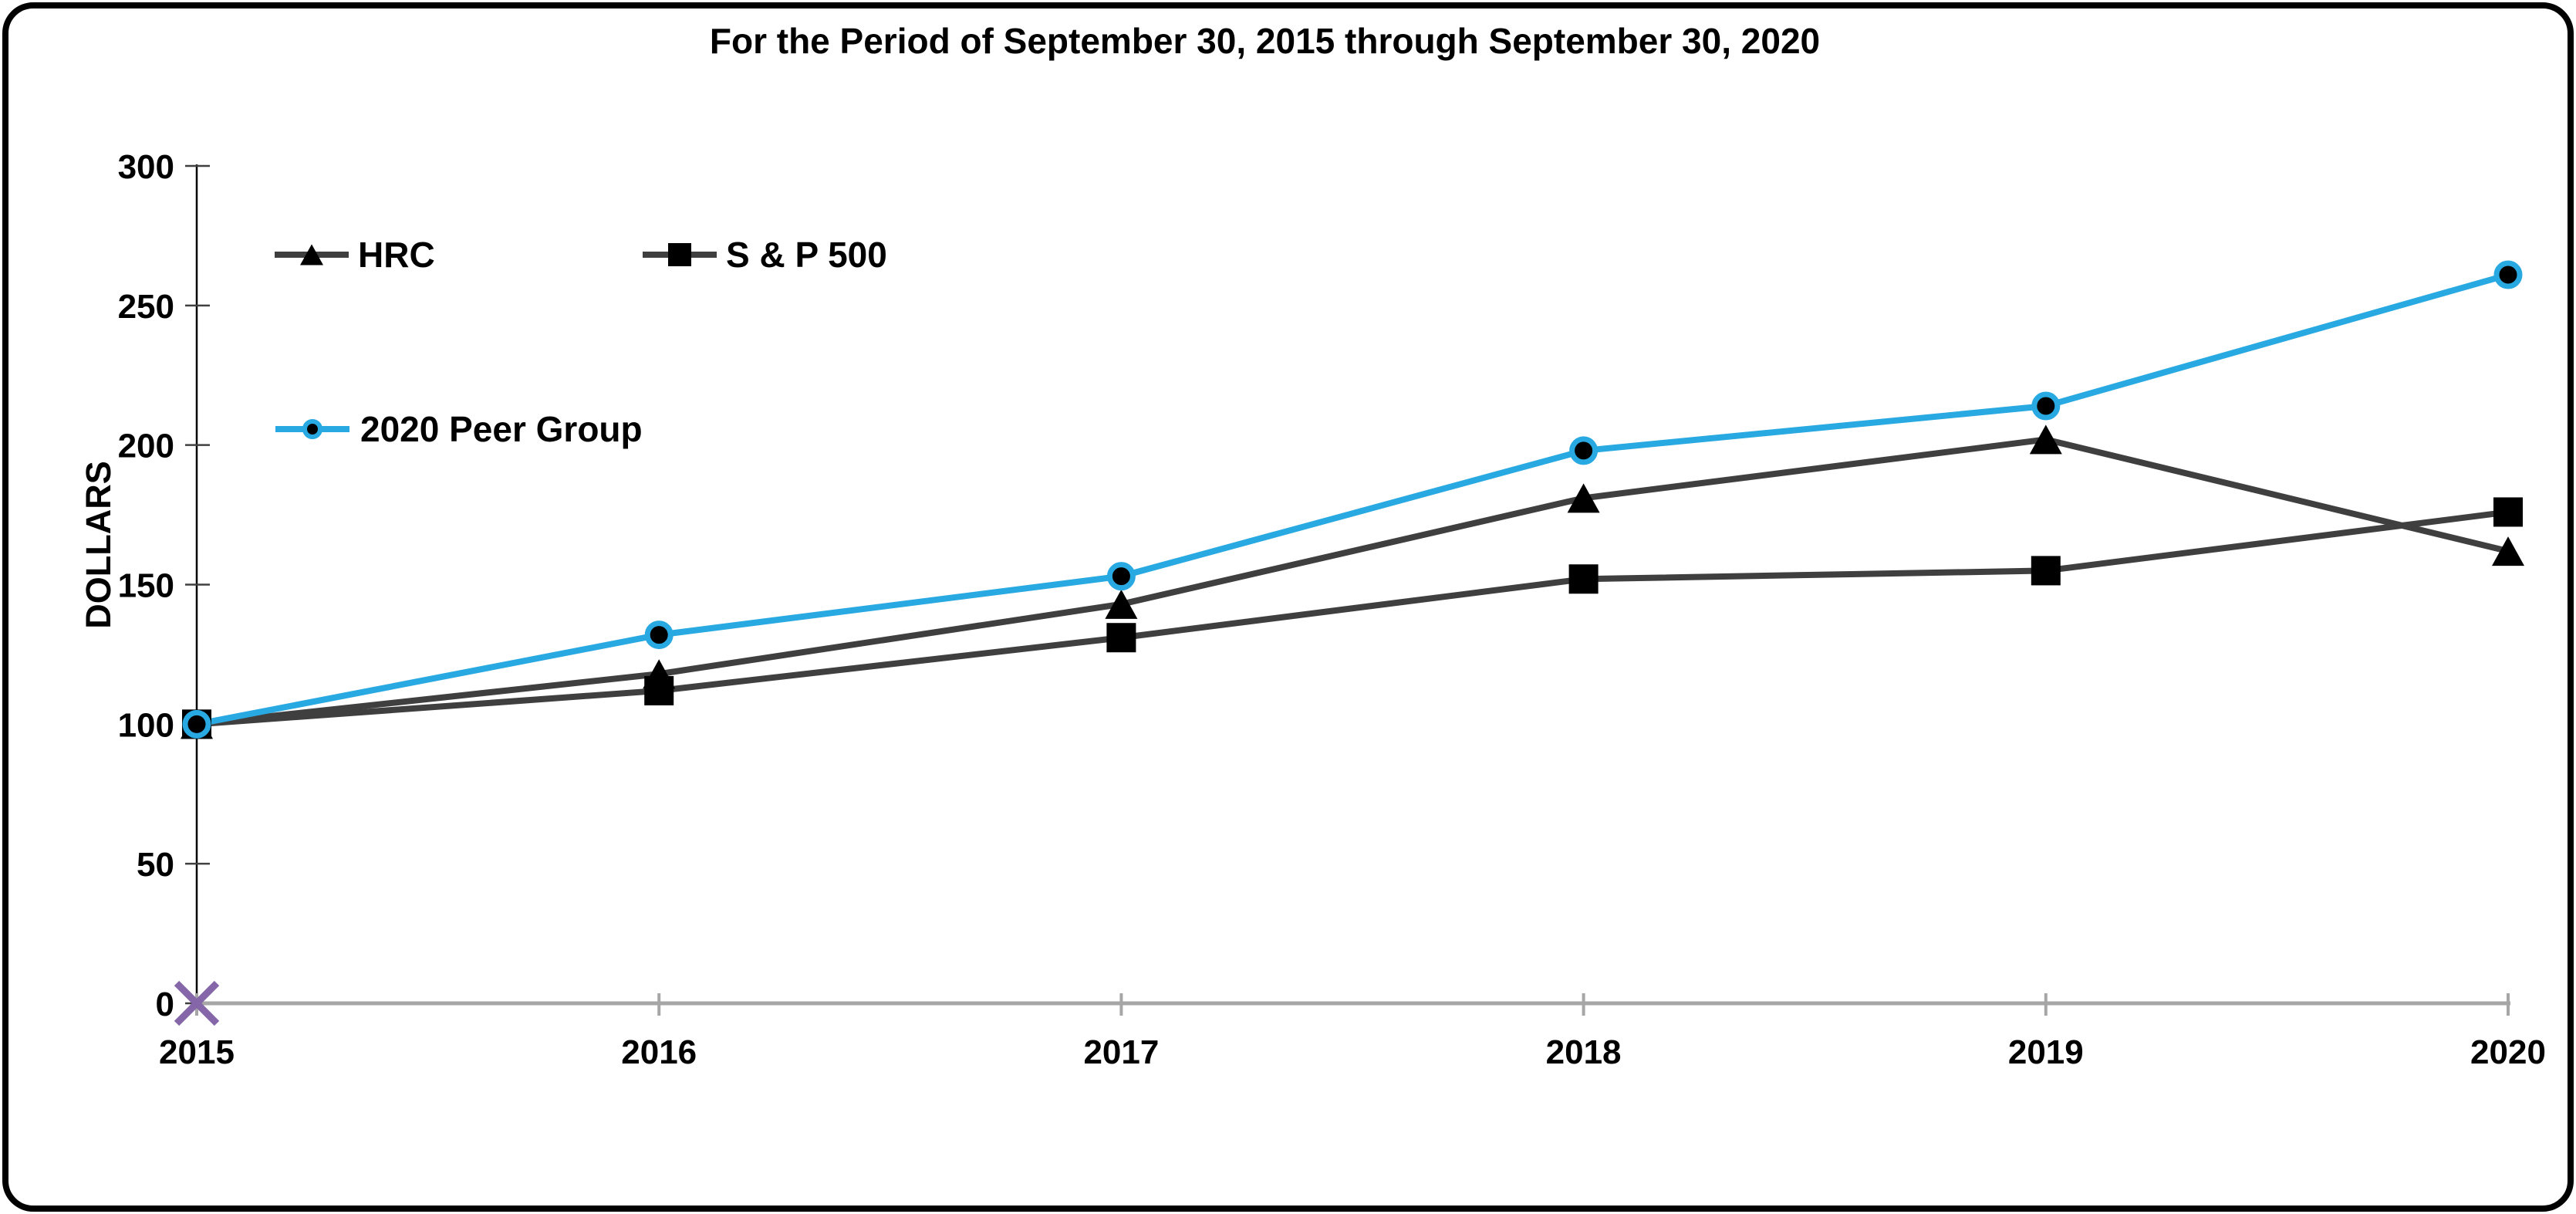  I want to click on y-tick-label: 200, so click(146, 446).